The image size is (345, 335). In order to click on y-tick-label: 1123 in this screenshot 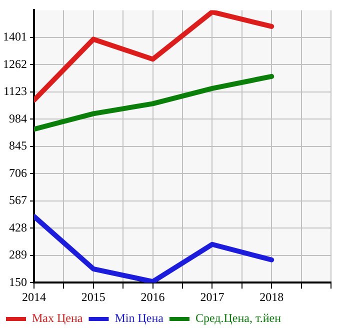, I will do `click(15, 91)`.